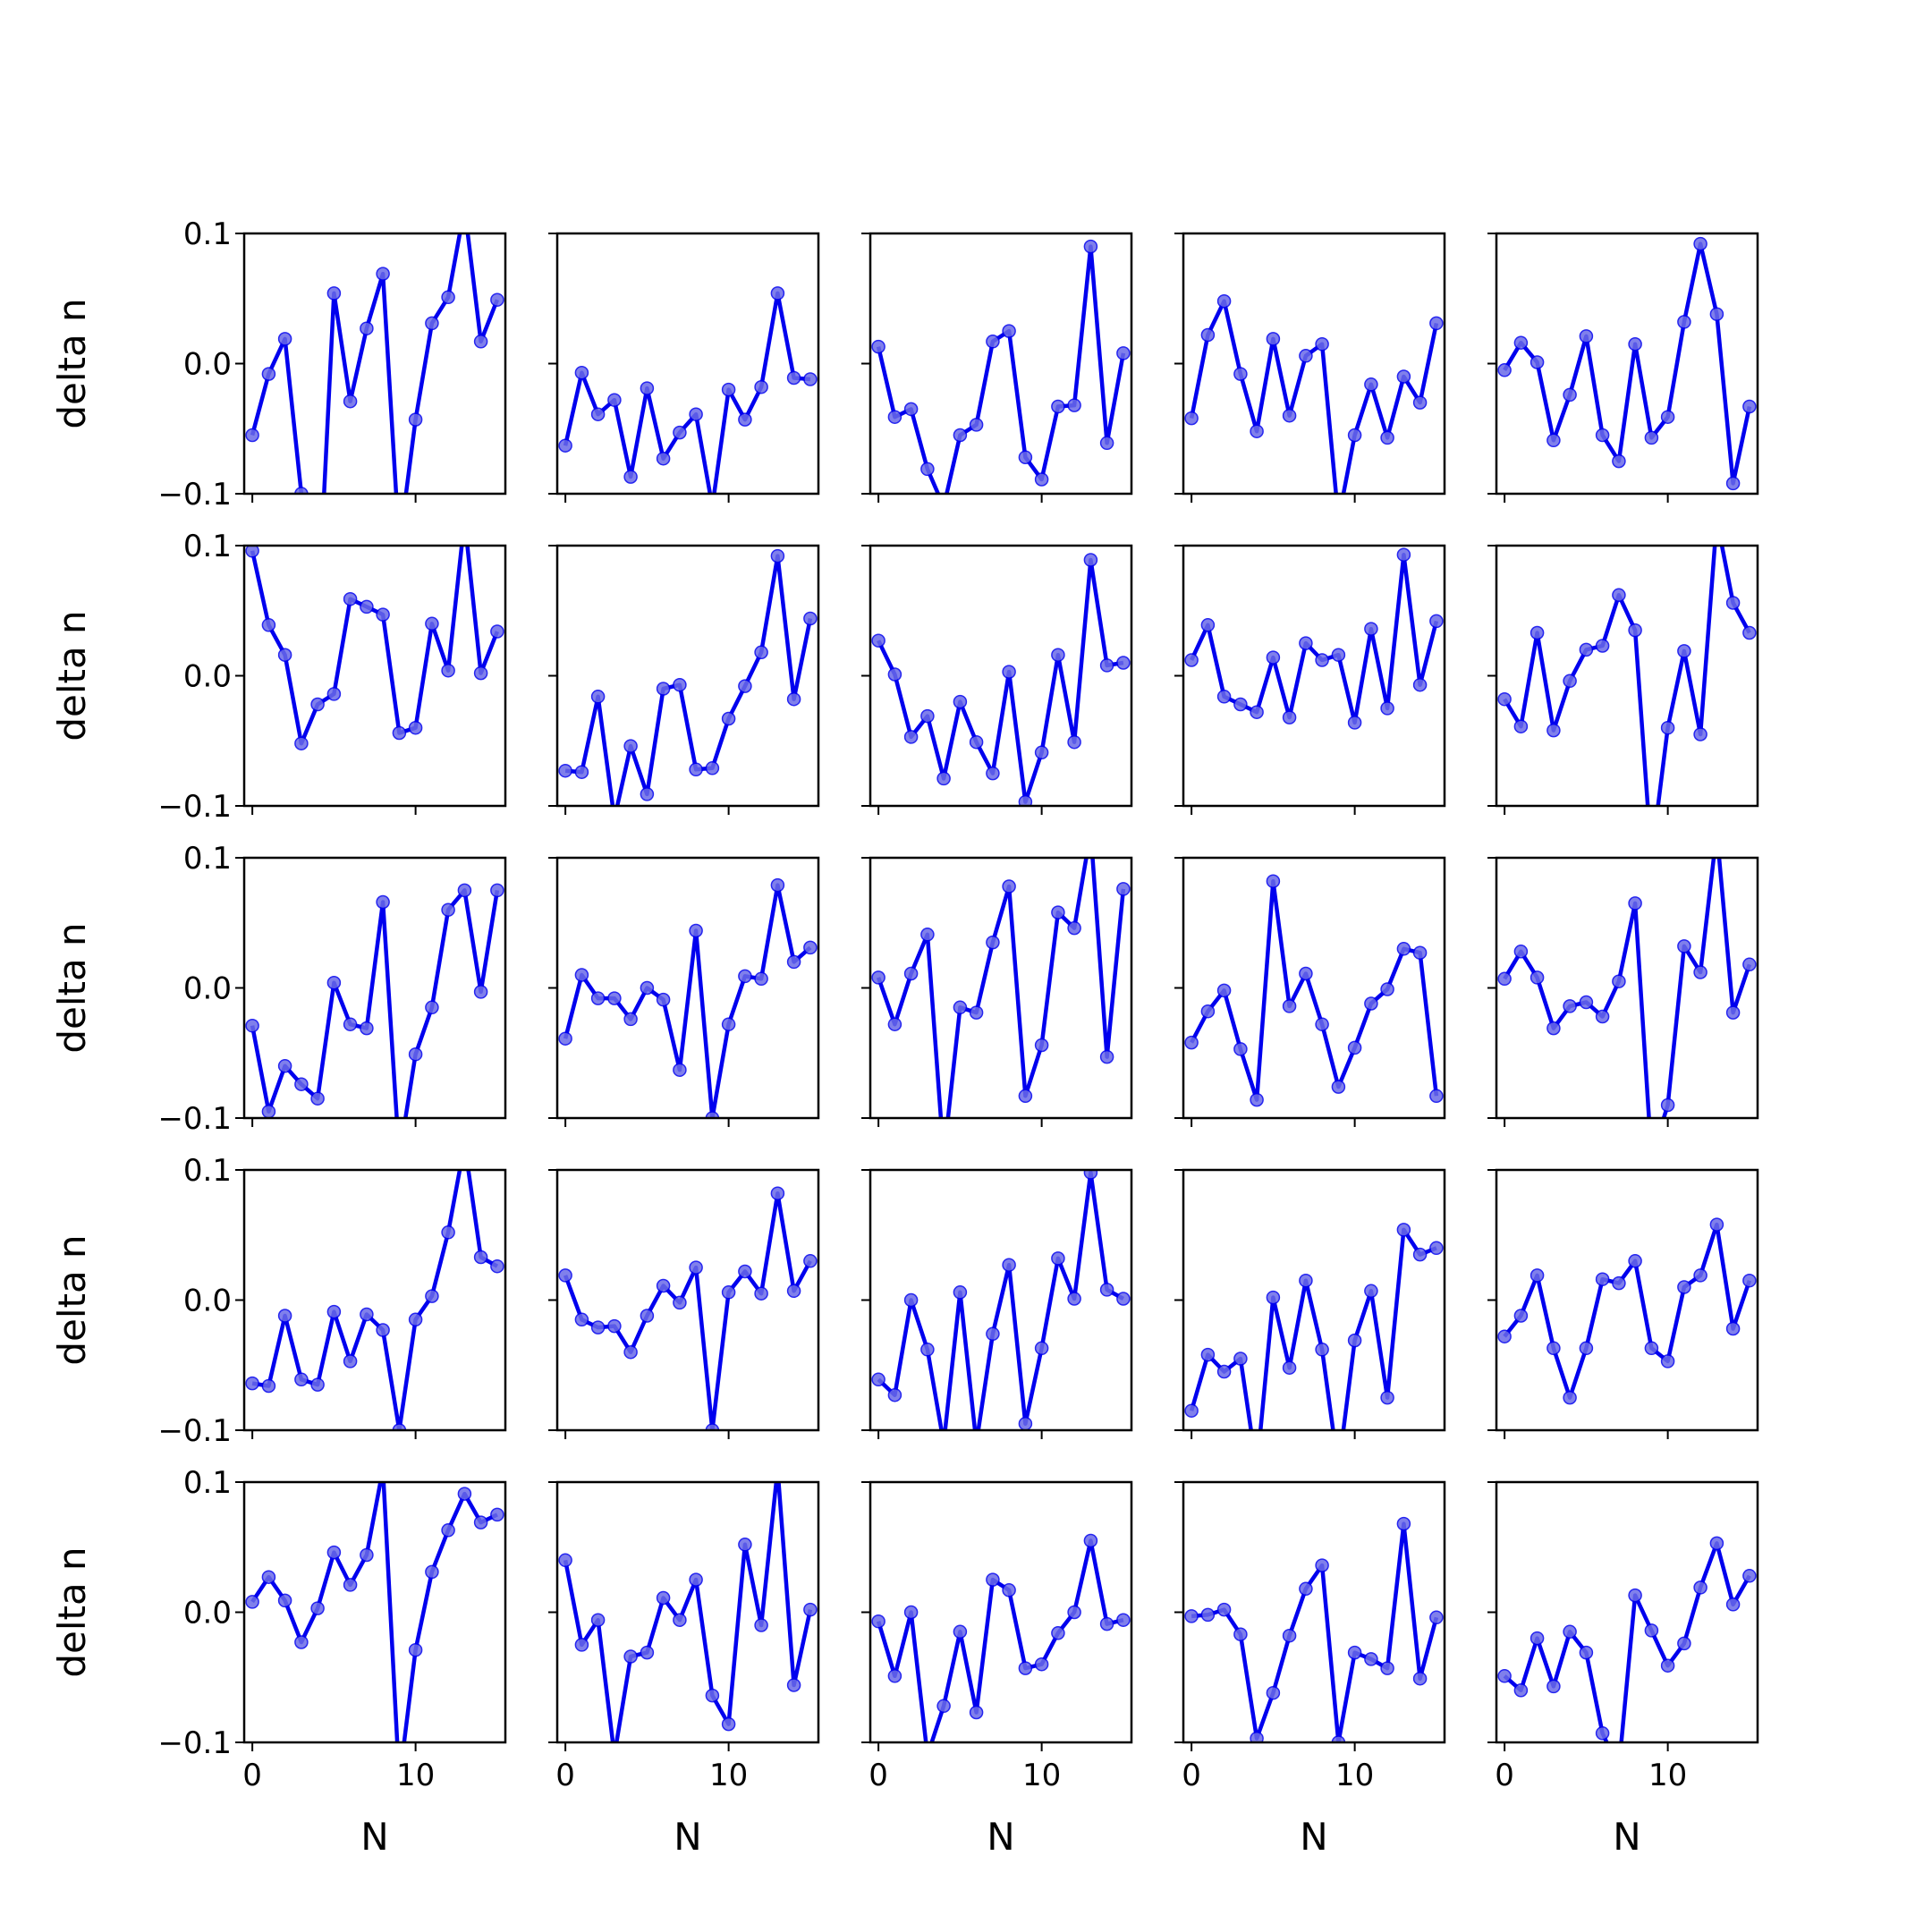 The width and height of the screenshot is (1932, 1932). I want to click on subplot-r4-c2, so click(684, 1303).